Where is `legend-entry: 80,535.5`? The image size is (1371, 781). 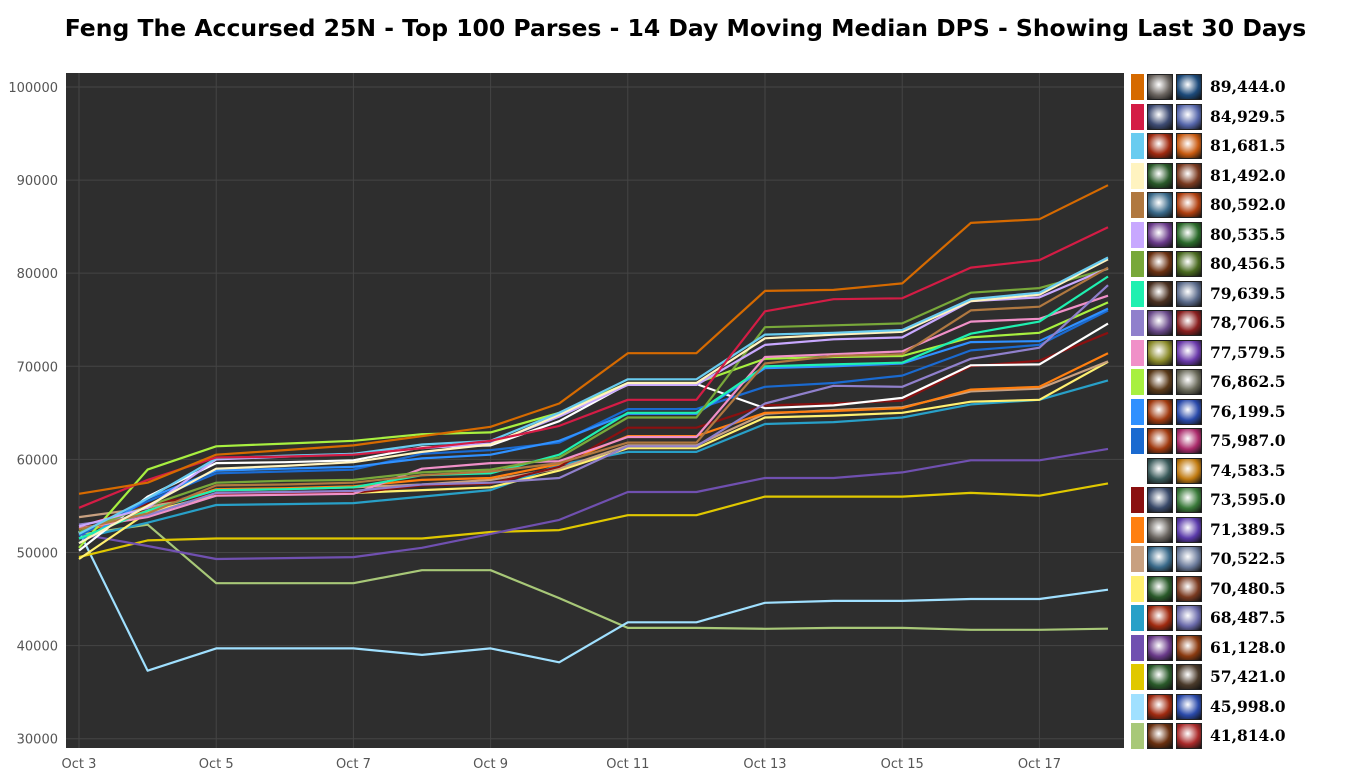 legend-entry: 80,535.5 is located at coordinates (1249, 235).